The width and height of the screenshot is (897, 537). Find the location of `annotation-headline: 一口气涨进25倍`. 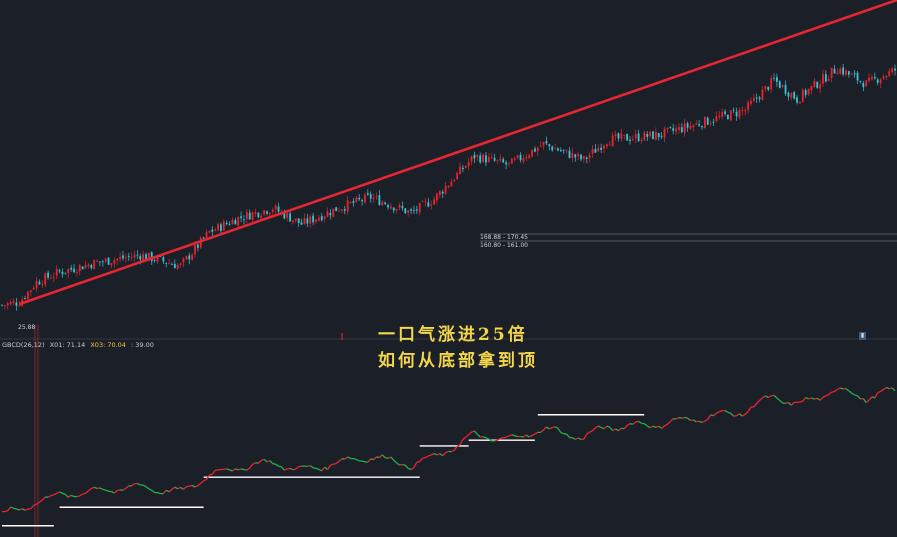

annotation-headline: 一口气涨进25倍 is located at coordinates (453, 335).